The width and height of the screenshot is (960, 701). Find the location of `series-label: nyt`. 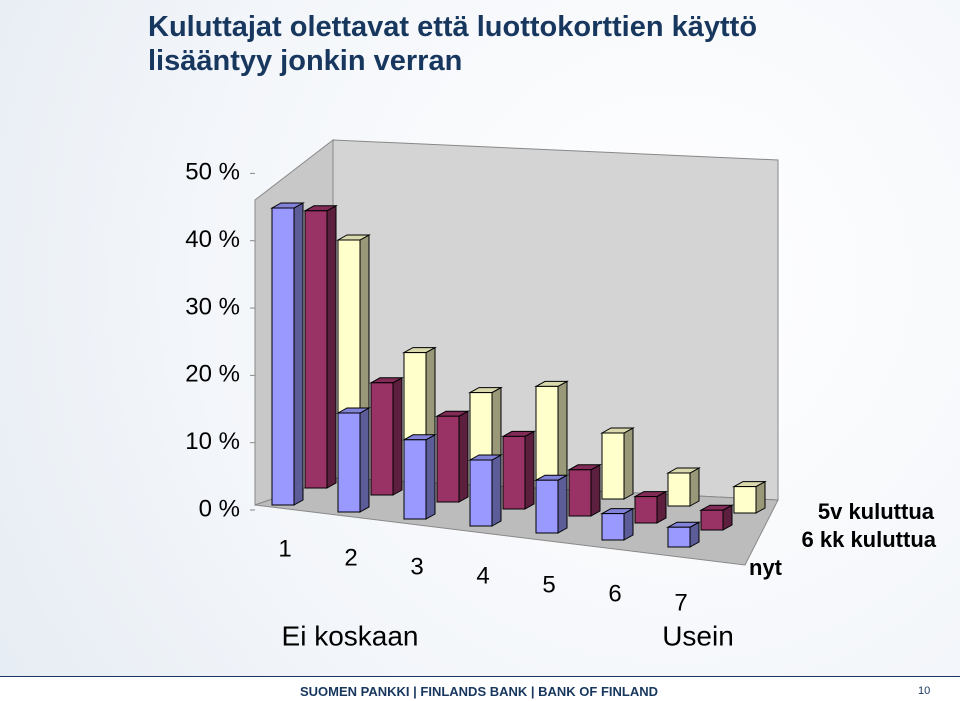

series-label: nyt is located at coordinates (766, 567).